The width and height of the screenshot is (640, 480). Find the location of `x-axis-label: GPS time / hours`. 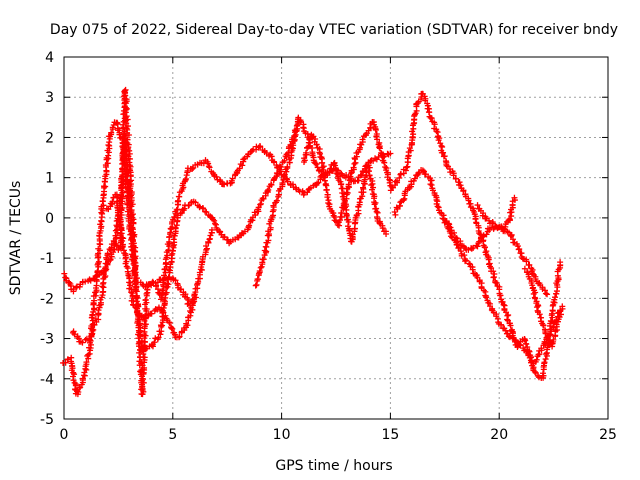

x-axis-label: GPS time / hours is located at coordinates (333, 466).